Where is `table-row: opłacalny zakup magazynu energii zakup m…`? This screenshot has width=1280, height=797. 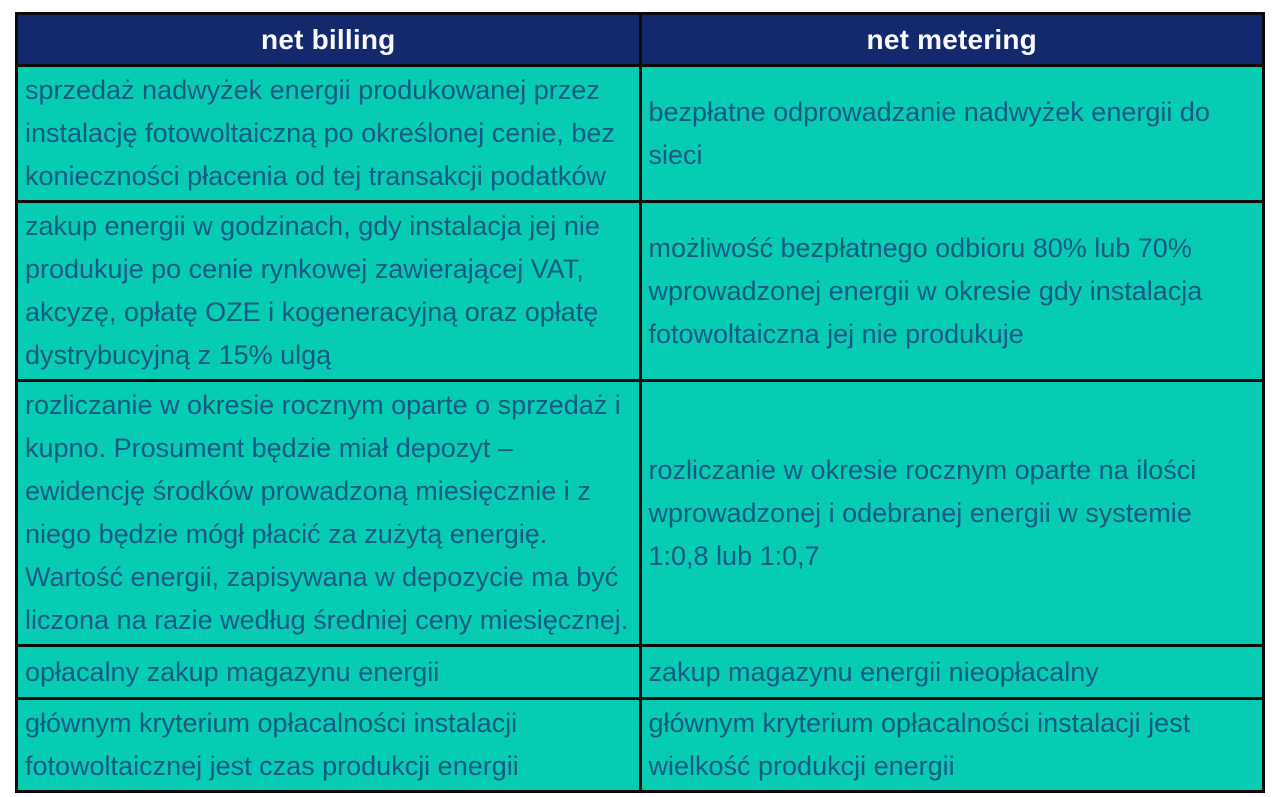 table-row: opłacalny zakup magazynu energii zakup m… is located at coordinates (640, 672).